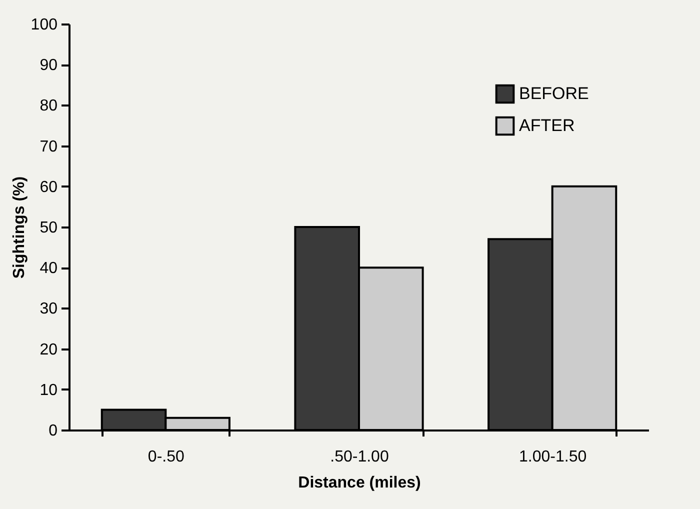 Image resolution: width=700 pixels, height=509 pixels. Describe the element at coordinates (554, 93) in the screenshot. I see `legend-label: BEFORE` at that location.